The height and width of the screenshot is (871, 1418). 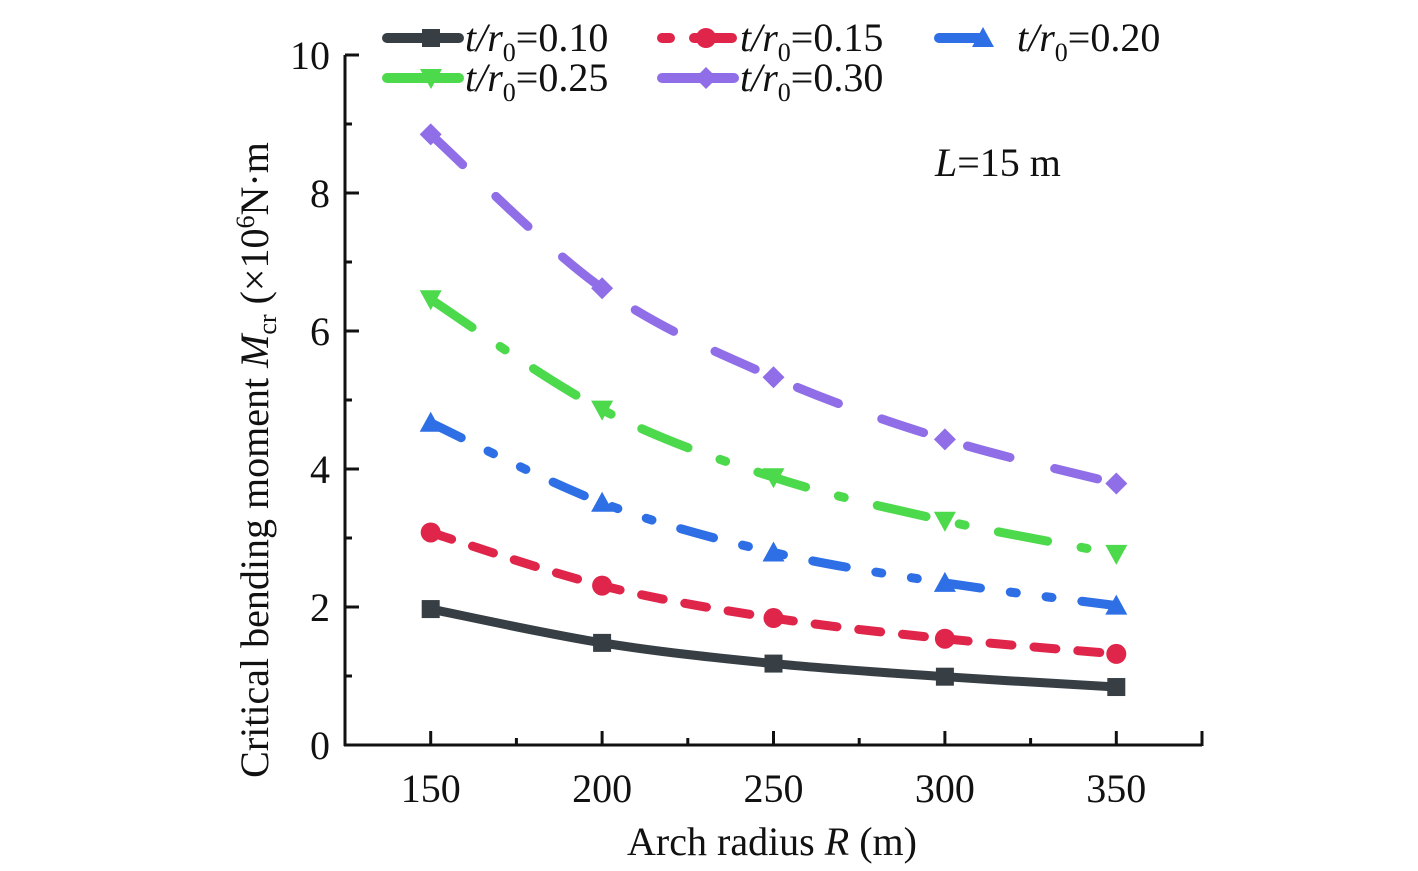 I want to click on y-axis-title-pre: Critical bending moment, so click(x=254, y=573).